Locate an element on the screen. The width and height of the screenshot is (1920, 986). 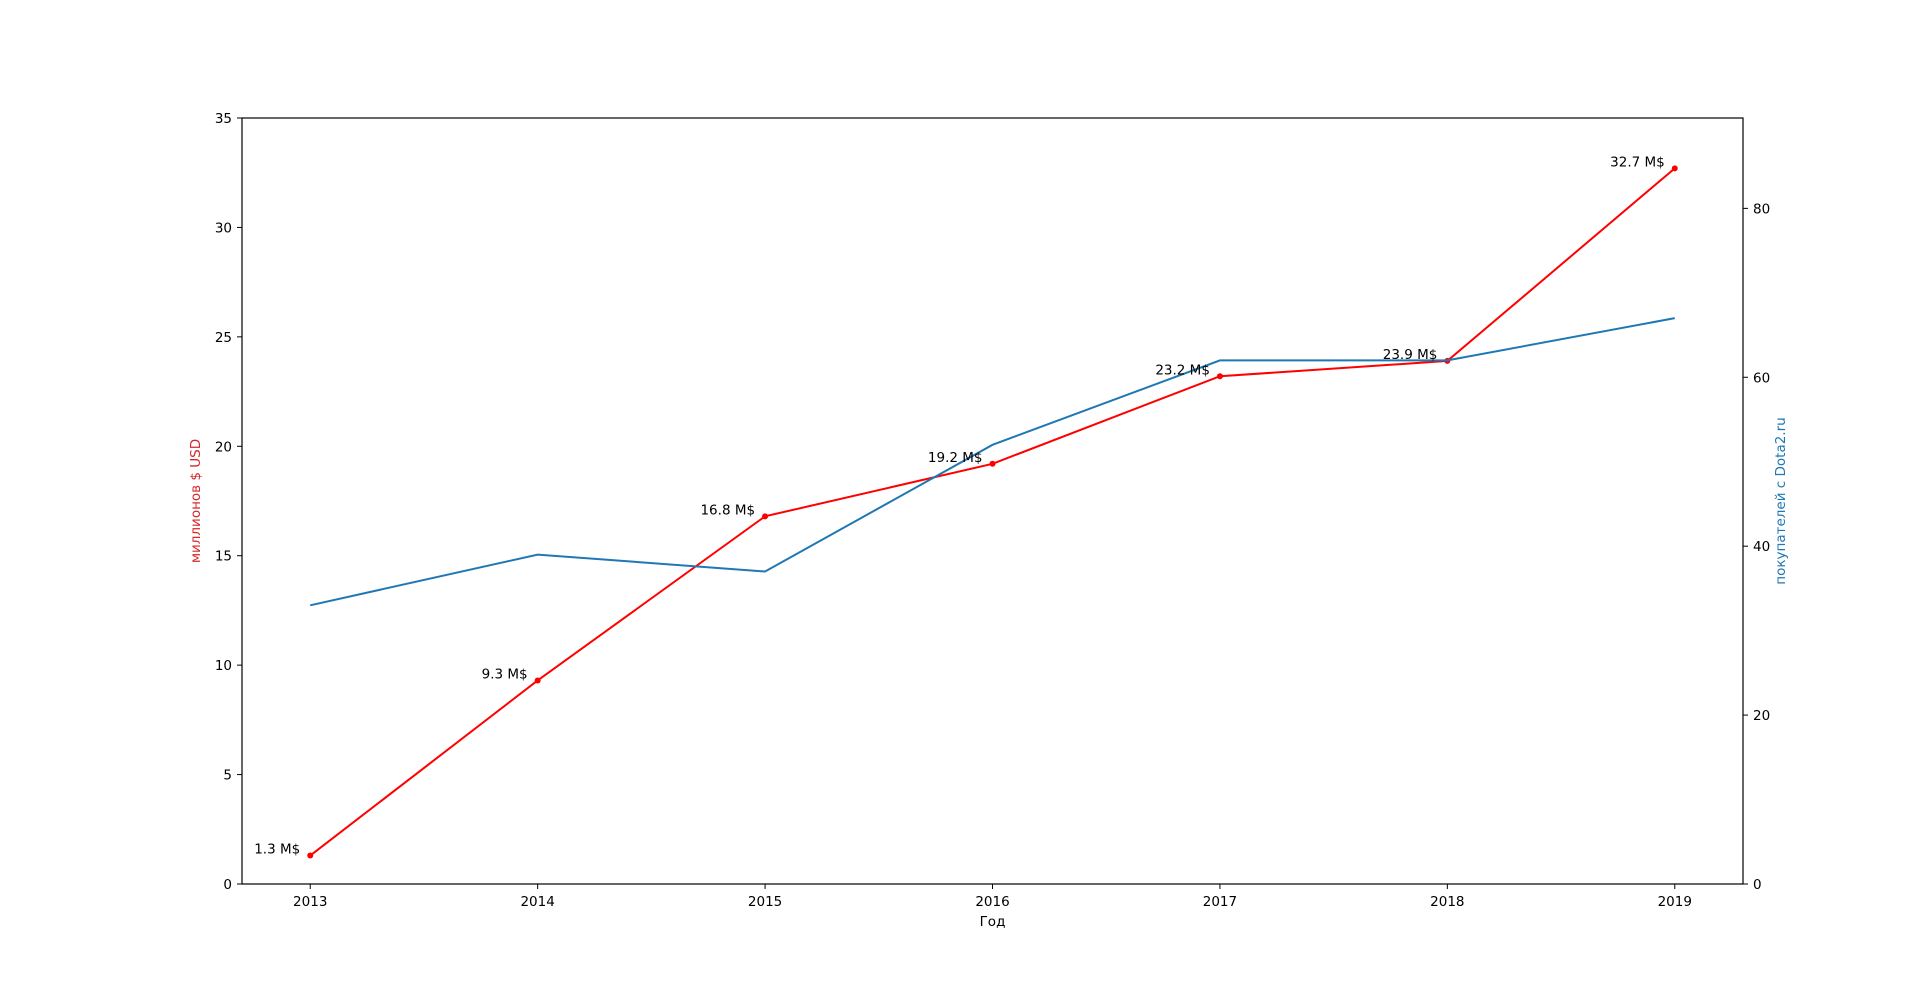
y-right-tick-label: 60 is located at coordinates (1761, 378).